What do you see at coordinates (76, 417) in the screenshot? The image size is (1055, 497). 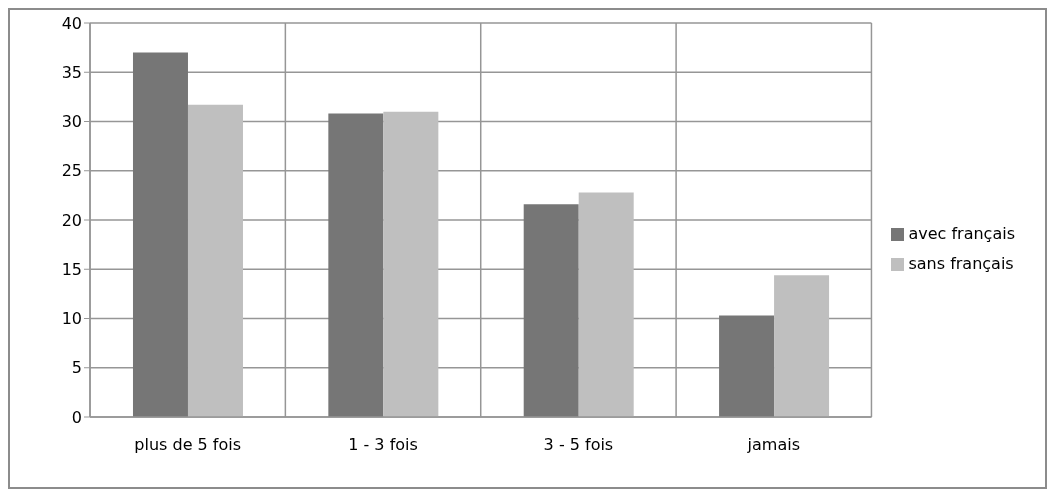 I see `y-tick-label: 0` at bounding box center [76, 417].